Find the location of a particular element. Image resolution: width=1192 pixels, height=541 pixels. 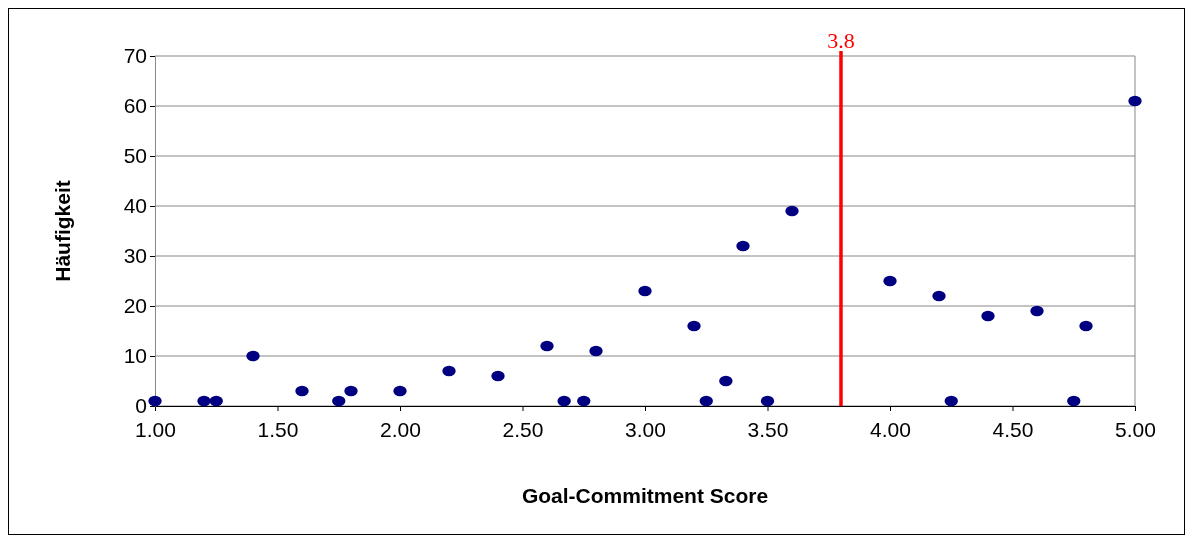

ref-line-label: 3.8 is located at coordinates (841, 40).